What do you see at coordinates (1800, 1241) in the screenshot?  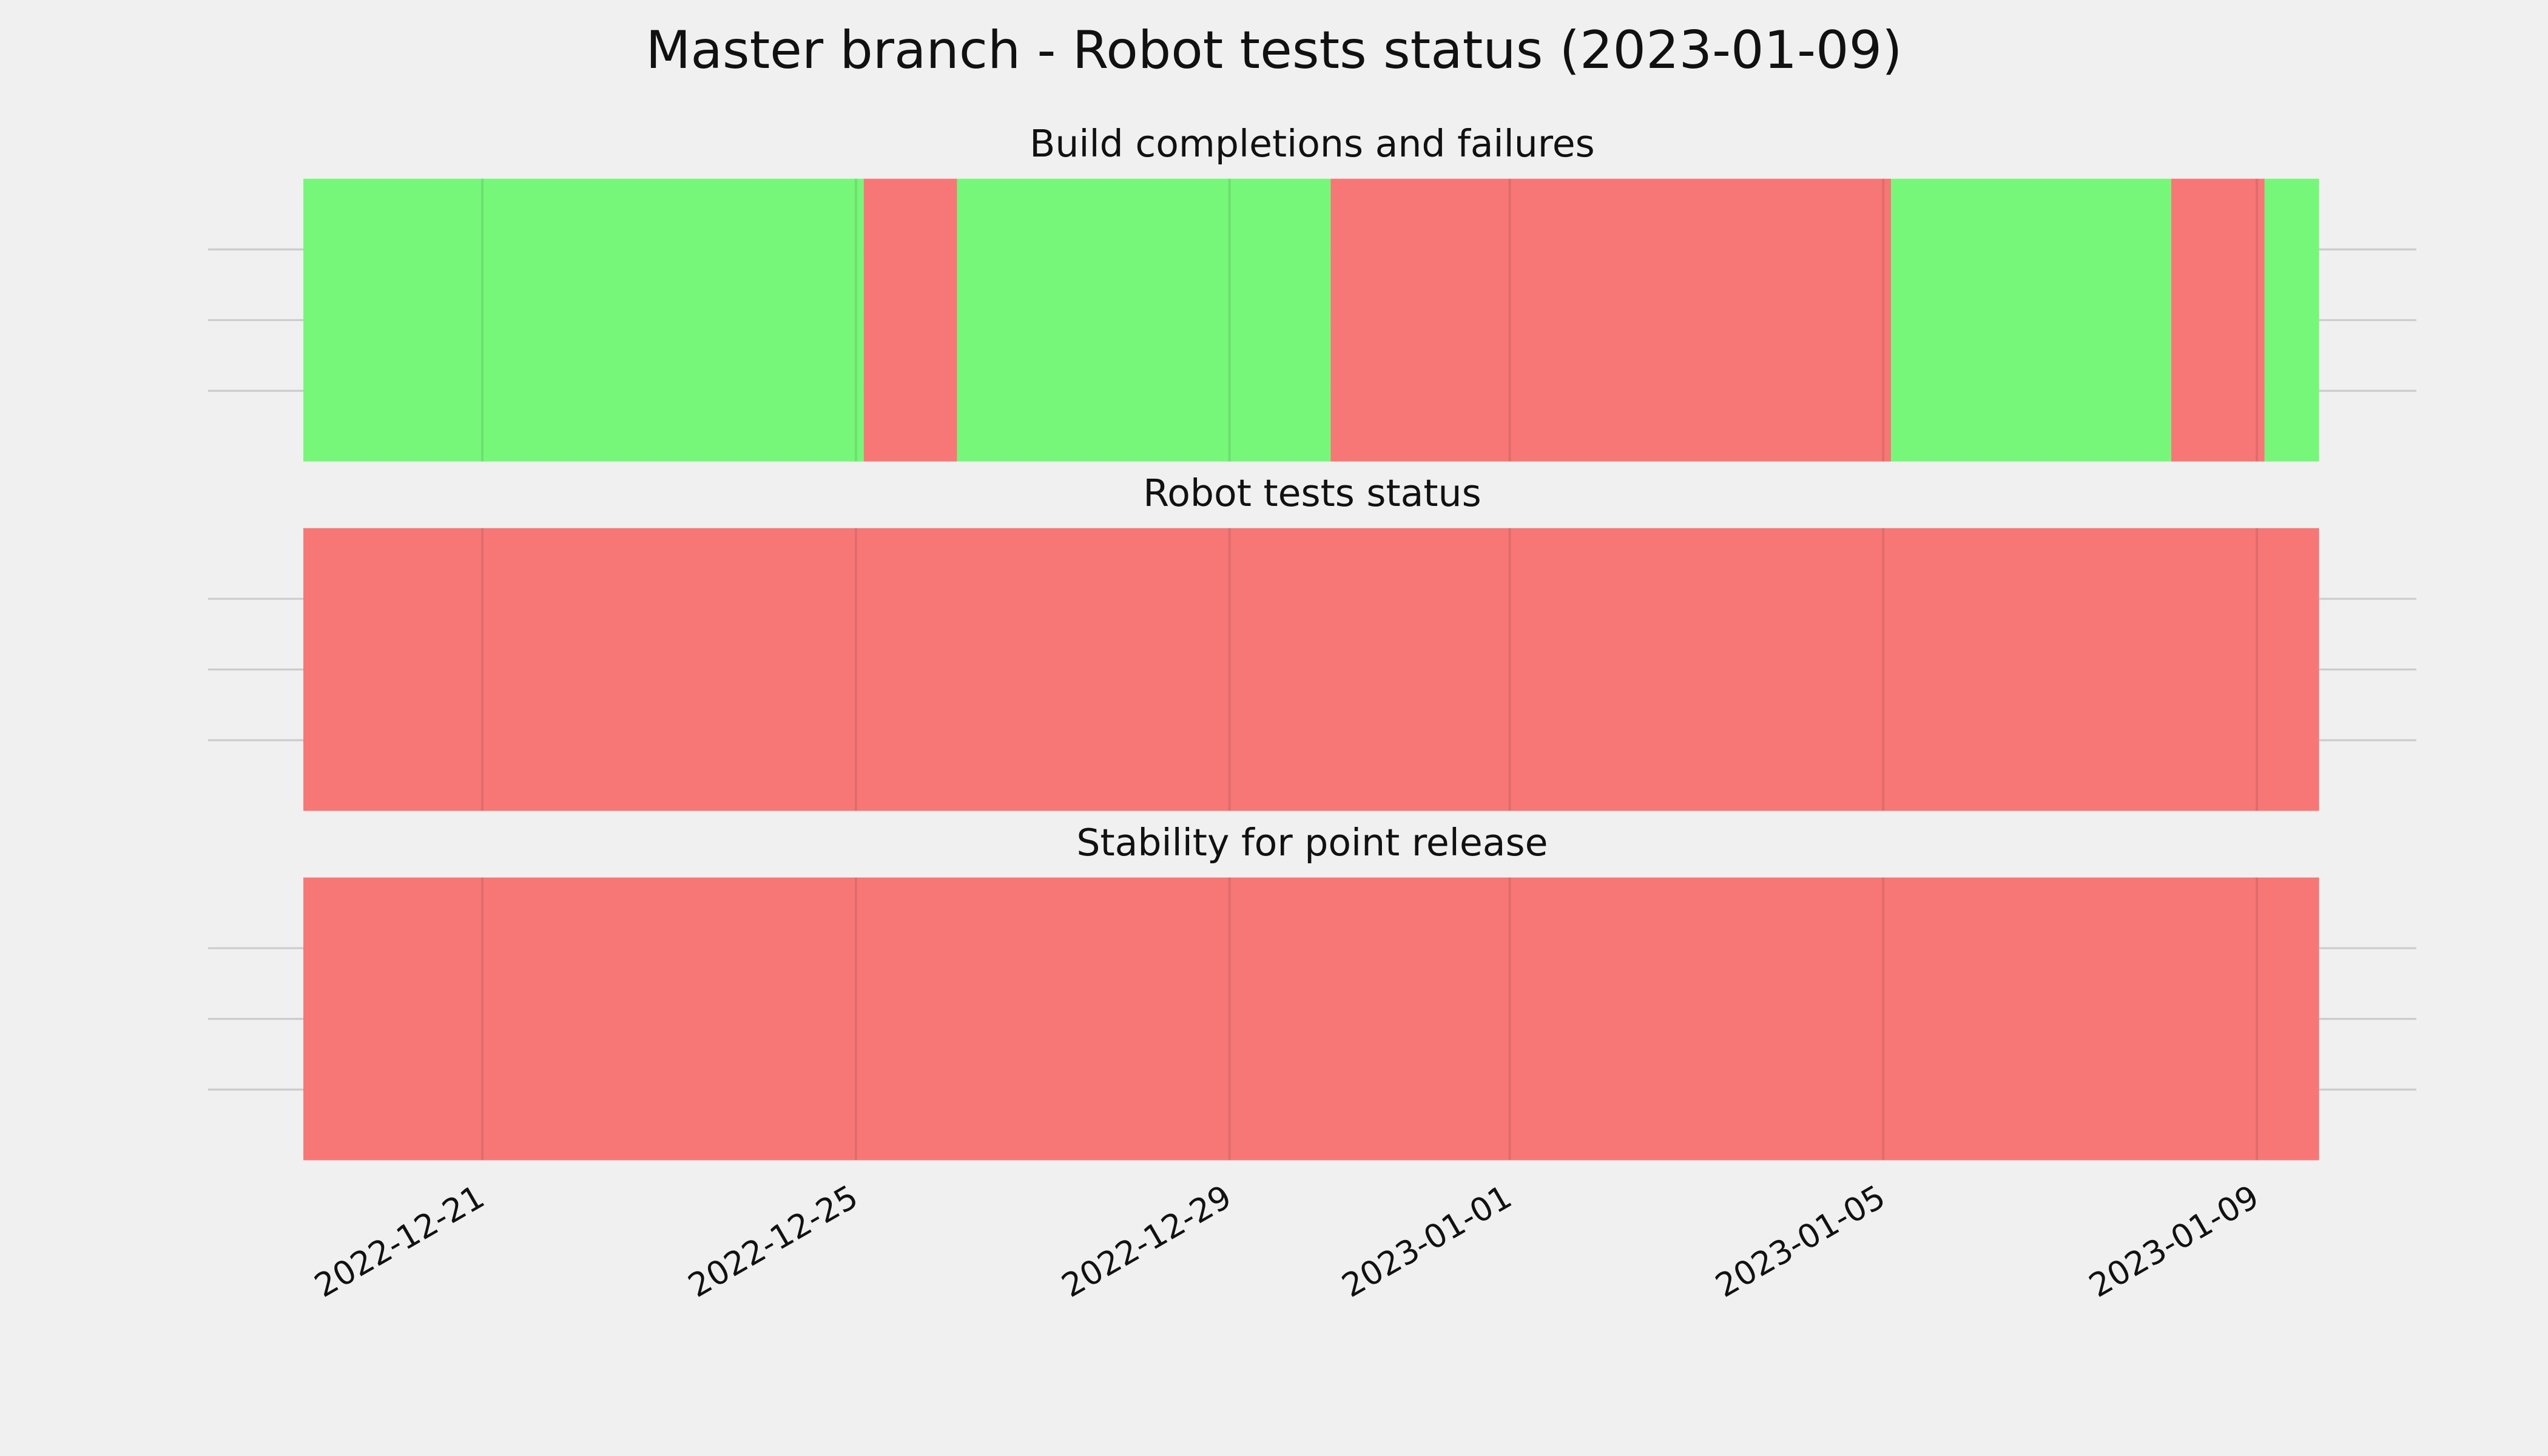 I see `x-tick-label: 2023-01-05` at bounding box center [1800, 1241].